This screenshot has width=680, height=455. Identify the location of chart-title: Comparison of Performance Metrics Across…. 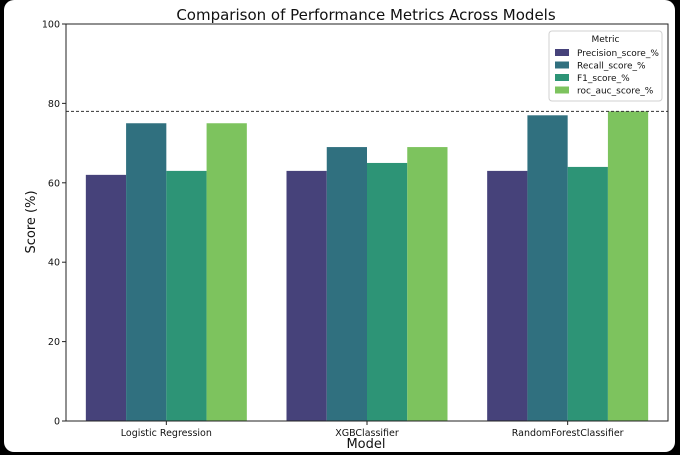
(366, 15).